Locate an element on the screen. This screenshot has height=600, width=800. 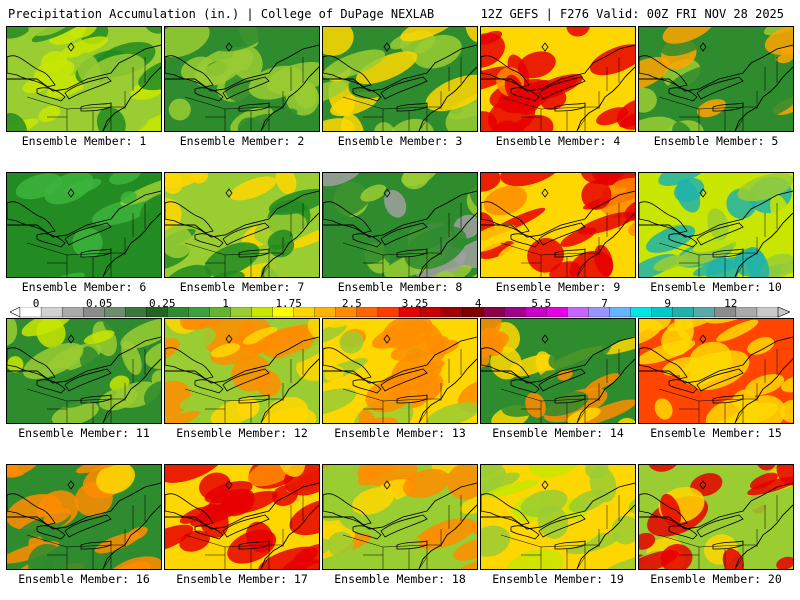
colorbar-tick-label: 5.5 is located at coordinates (541, 303).